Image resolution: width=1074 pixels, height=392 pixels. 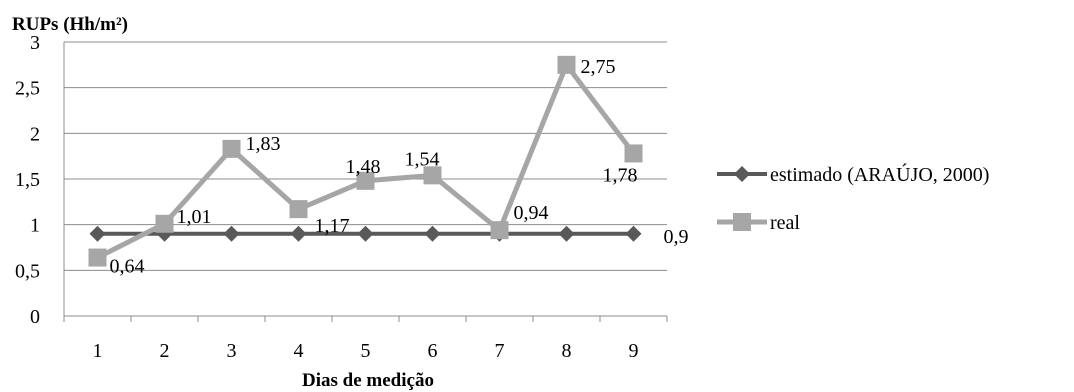 I want to click on y-tick-label: 0,5, so click(x=27, y=271).